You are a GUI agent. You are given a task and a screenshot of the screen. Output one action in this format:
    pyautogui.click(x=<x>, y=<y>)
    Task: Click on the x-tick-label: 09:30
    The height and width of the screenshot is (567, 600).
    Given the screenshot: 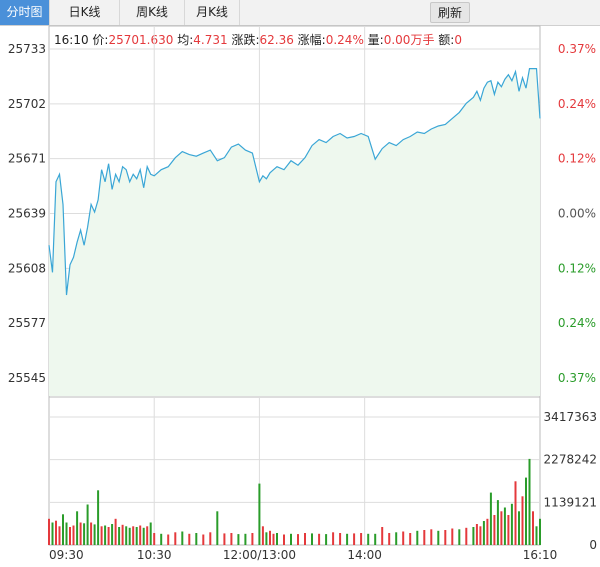 What is the action you would take?
    pyautogui.click(x=66, y=555)
    